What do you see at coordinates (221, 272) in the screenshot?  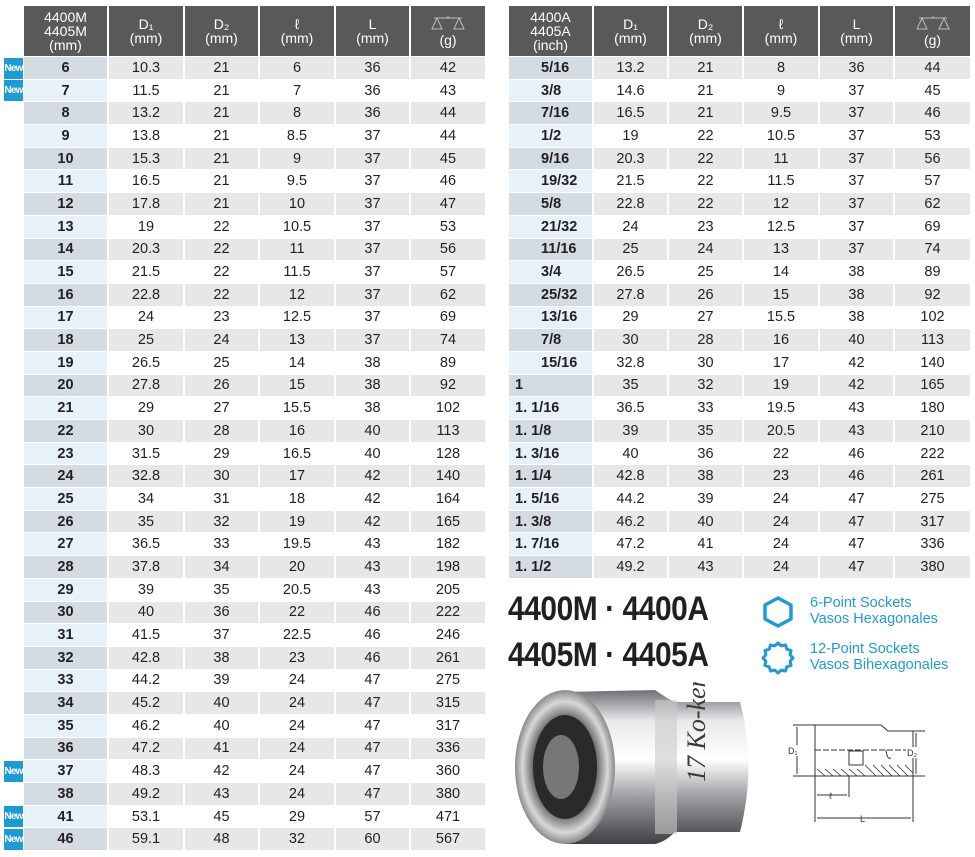 I see `cell-d2: 22` at bounding box center [221, 272].